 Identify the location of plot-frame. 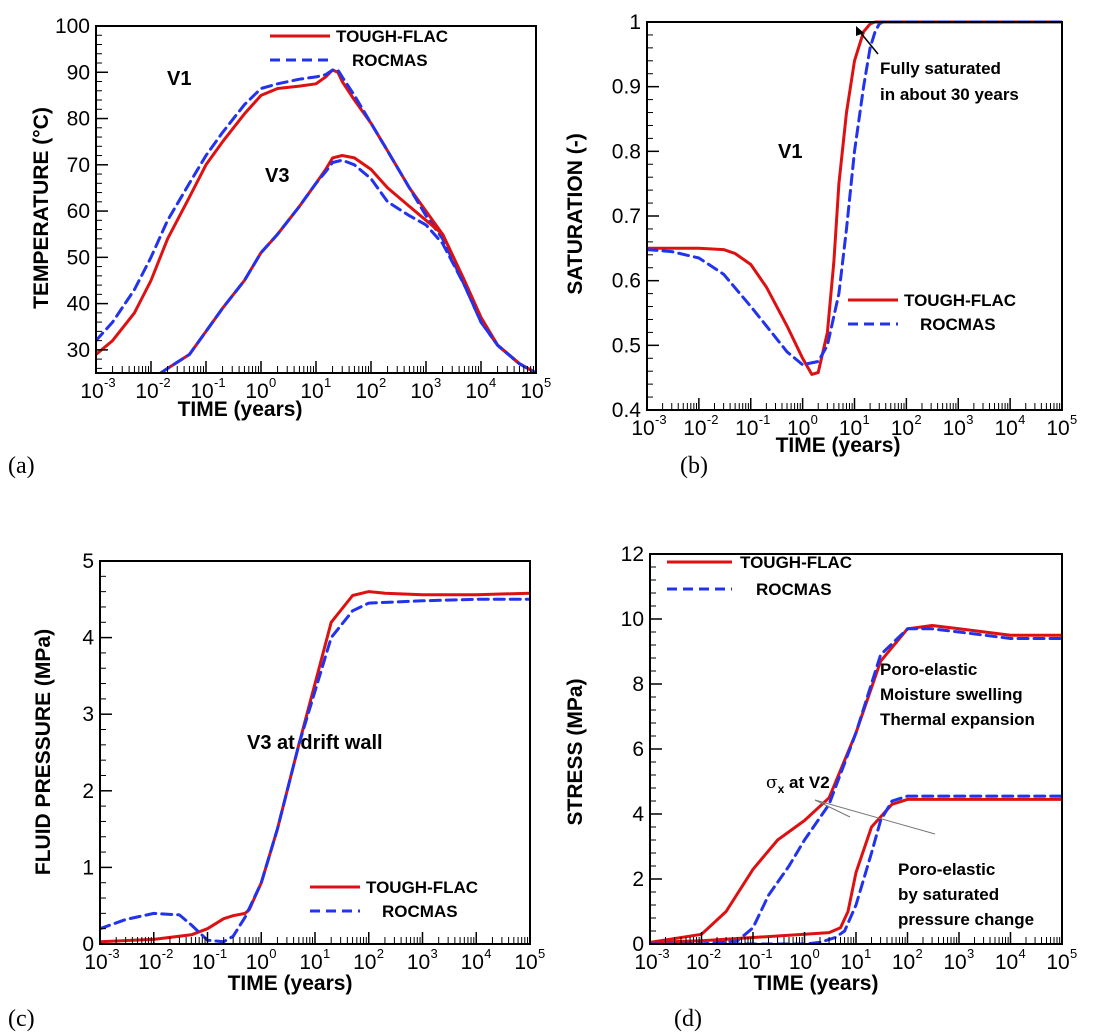
(854, 216).